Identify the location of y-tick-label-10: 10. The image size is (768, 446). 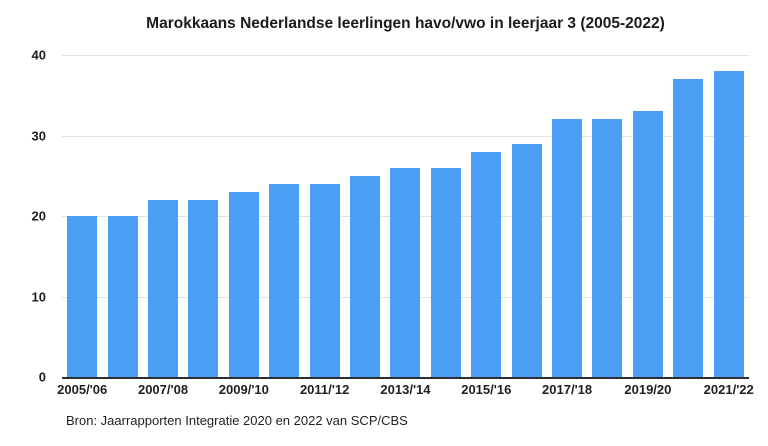
(38, 296).